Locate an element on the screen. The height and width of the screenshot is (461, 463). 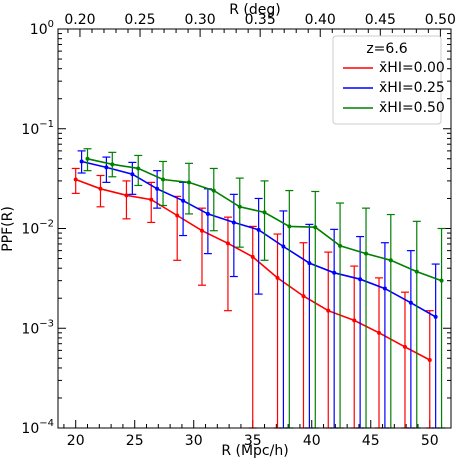
x-axis-title: R (Mpc/h) is located at coordinates (254, 451).